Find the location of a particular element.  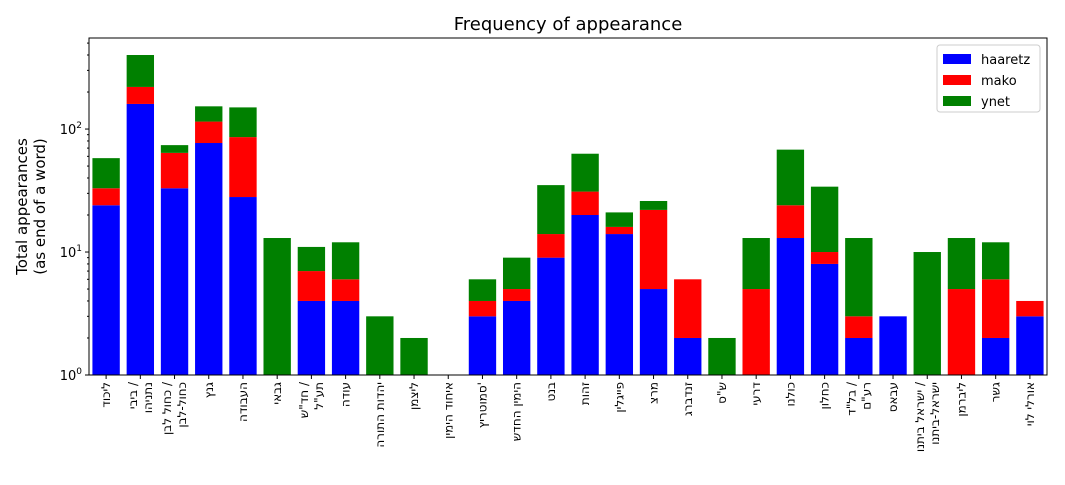

y-tick-label-2: 10² is located at coordinates (71, 129).